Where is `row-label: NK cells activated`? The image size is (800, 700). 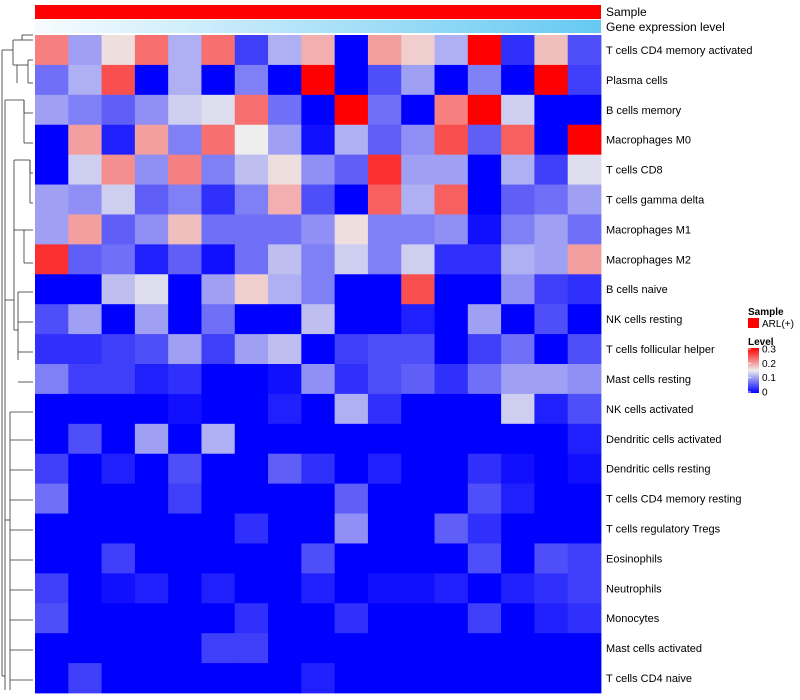 row-label: NK cells activated is located at coordinates (649, 410).